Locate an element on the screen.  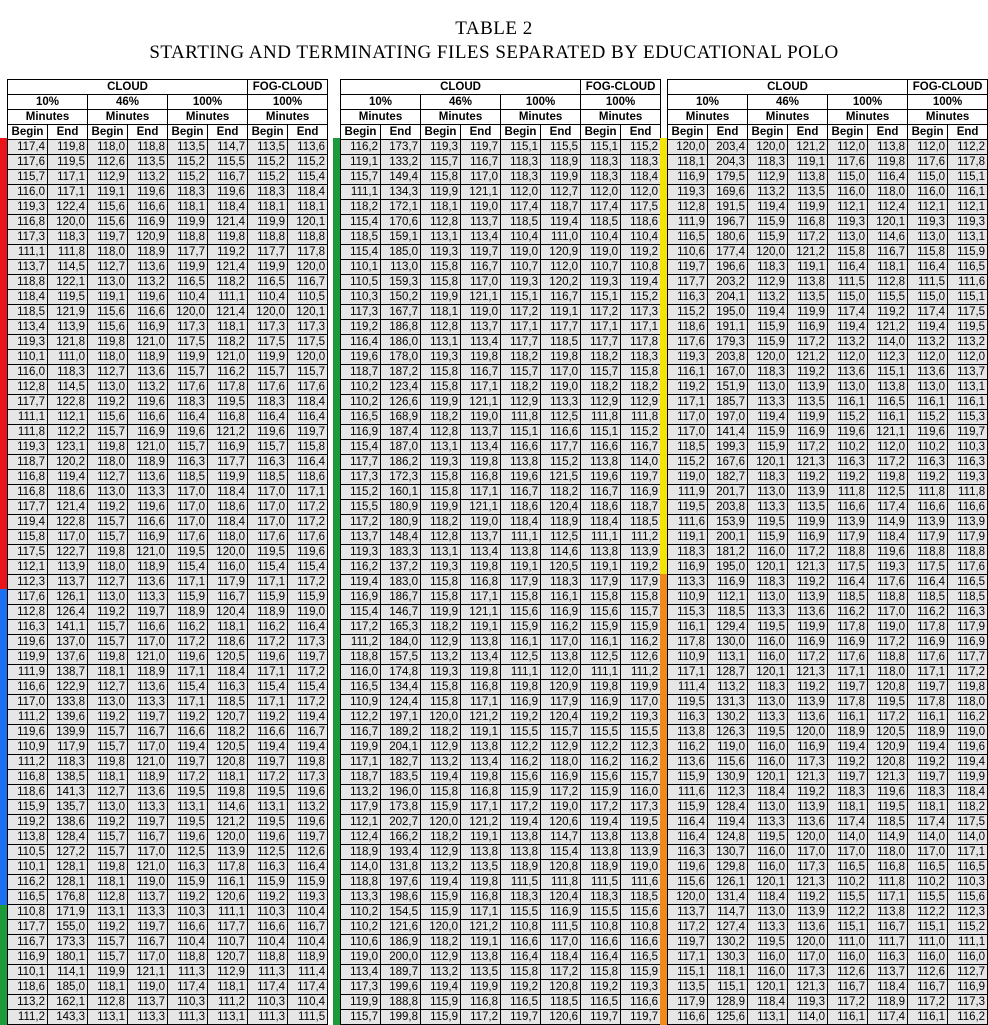
group-color-bar is located at coordinates (663, 799).